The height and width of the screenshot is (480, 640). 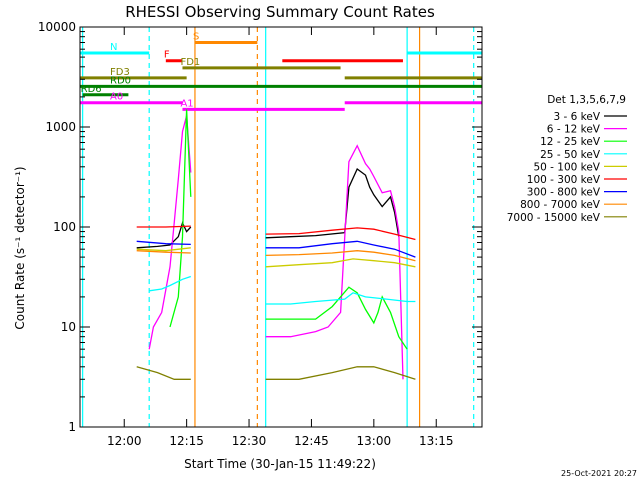 I want to click on y-tick-label: 1000, so click(x=60, y=127).